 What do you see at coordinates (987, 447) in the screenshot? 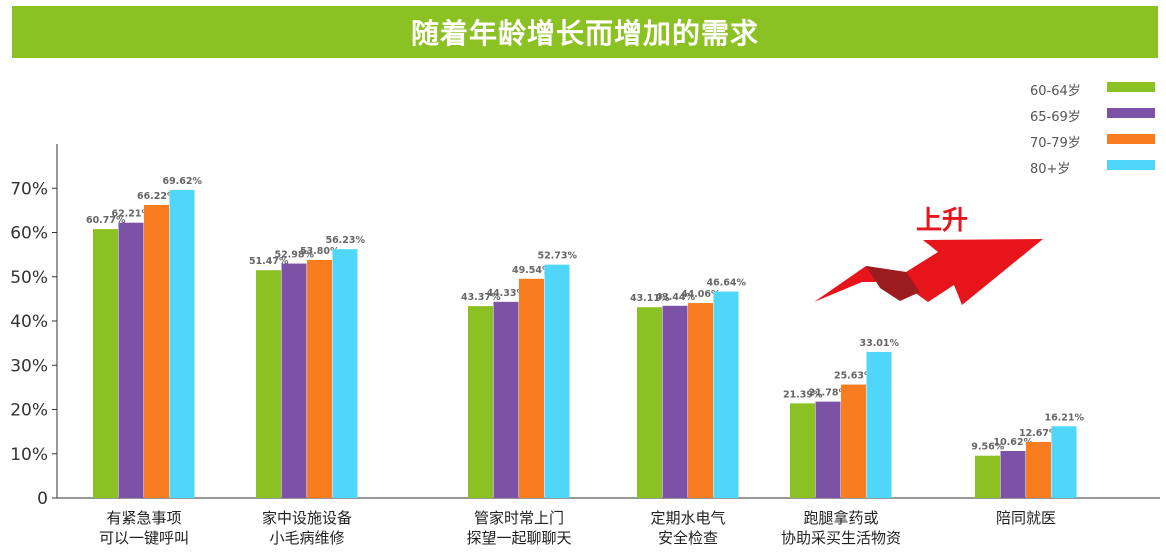
I see `data-label: 9.56%` at bounding box center [987, 447].